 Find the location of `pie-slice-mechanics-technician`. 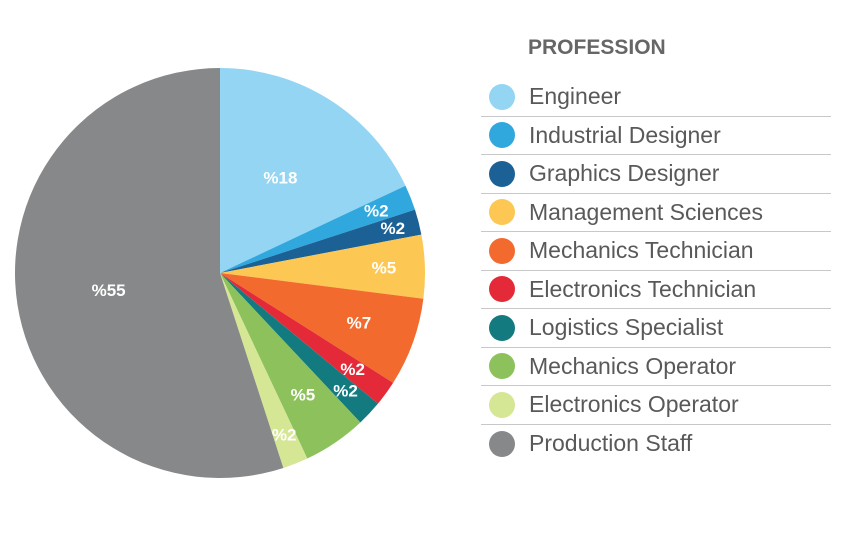

pie-slice-mechanics-technician is located at coordinates (322, 328).